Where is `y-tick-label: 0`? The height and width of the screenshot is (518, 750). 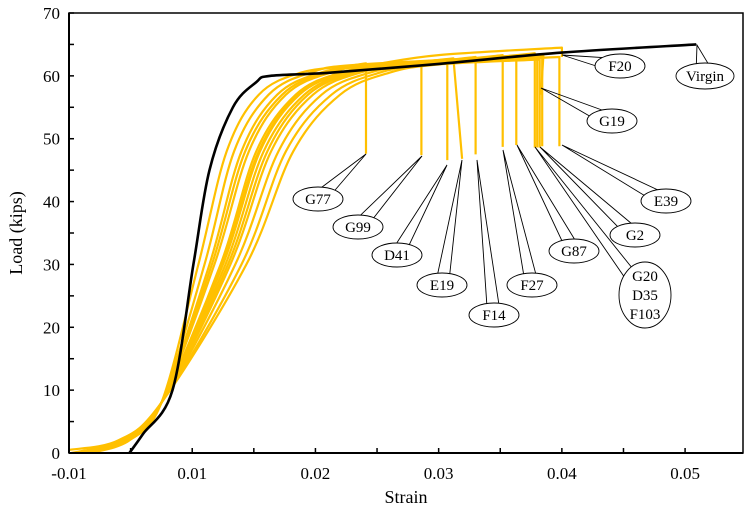 y-tick-label: 0 is located at coordinates (56, 453).